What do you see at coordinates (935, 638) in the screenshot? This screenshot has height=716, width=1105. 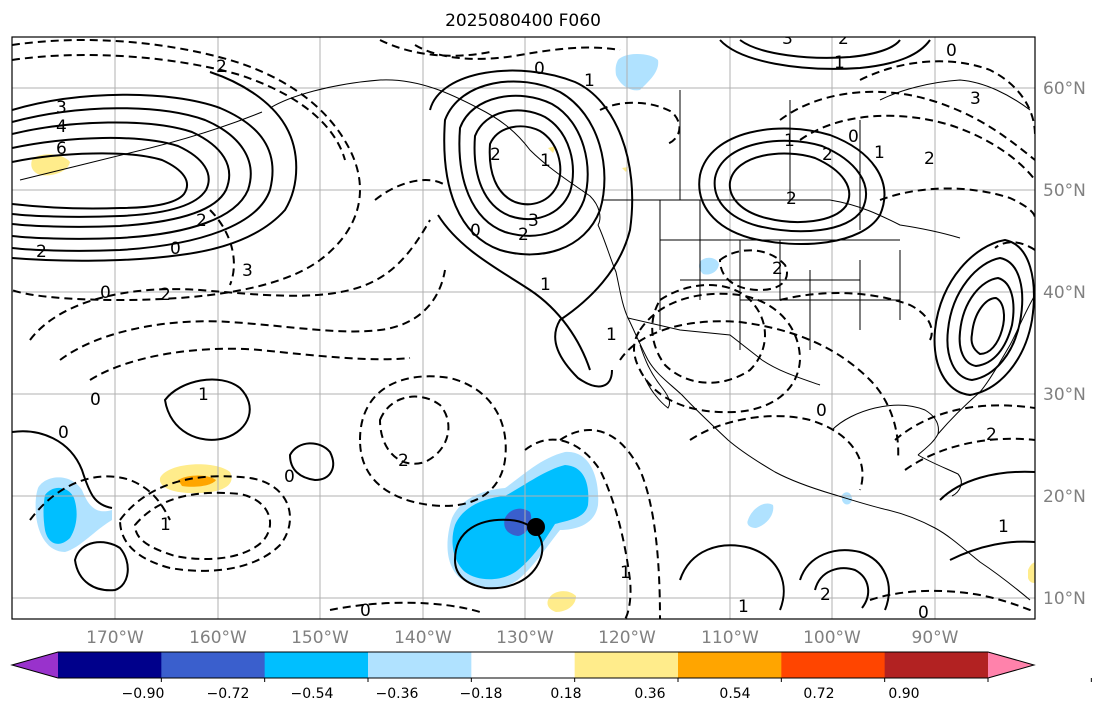 I see `lon-label-90w: 90°W` at bounding box center [935, 638].